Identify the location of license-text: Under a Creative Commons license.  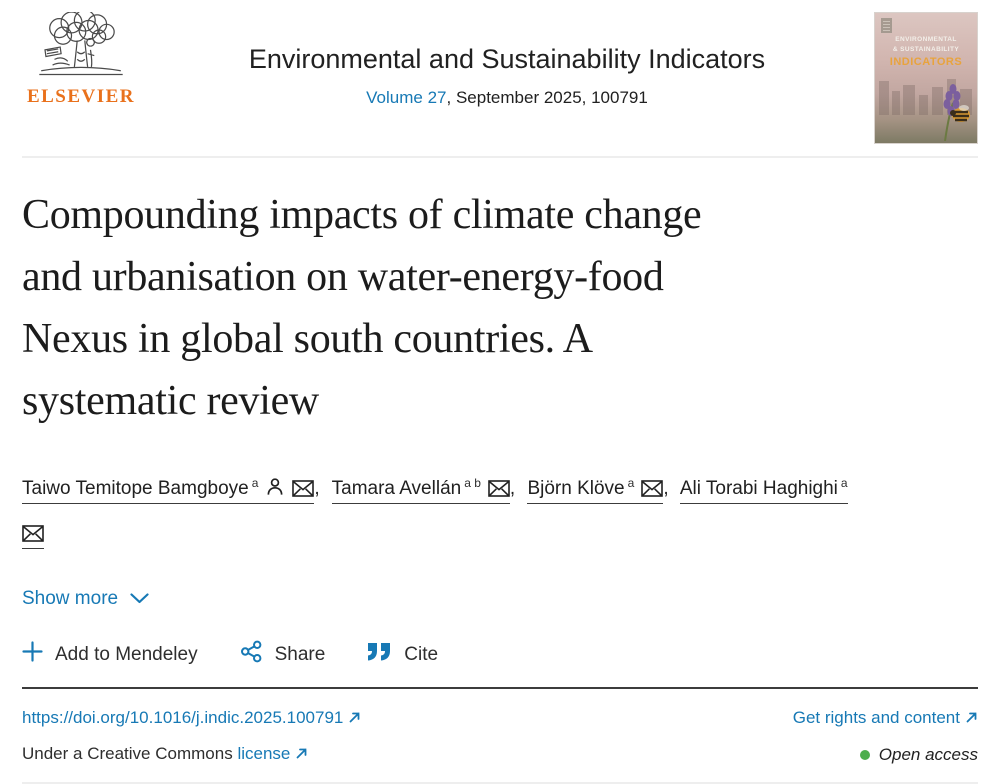
(165, 754).